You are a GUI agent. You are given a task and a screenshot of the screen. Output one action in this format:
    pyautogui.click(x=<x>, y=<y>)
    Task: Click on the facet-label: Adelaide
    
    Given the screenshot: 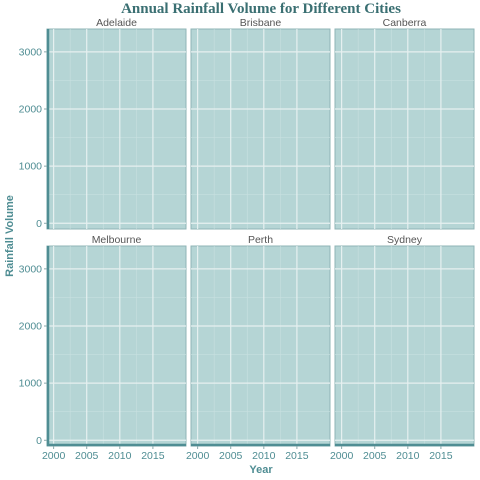 What is the action you would take?
    pyautogui.click(x=116, y=23)
    